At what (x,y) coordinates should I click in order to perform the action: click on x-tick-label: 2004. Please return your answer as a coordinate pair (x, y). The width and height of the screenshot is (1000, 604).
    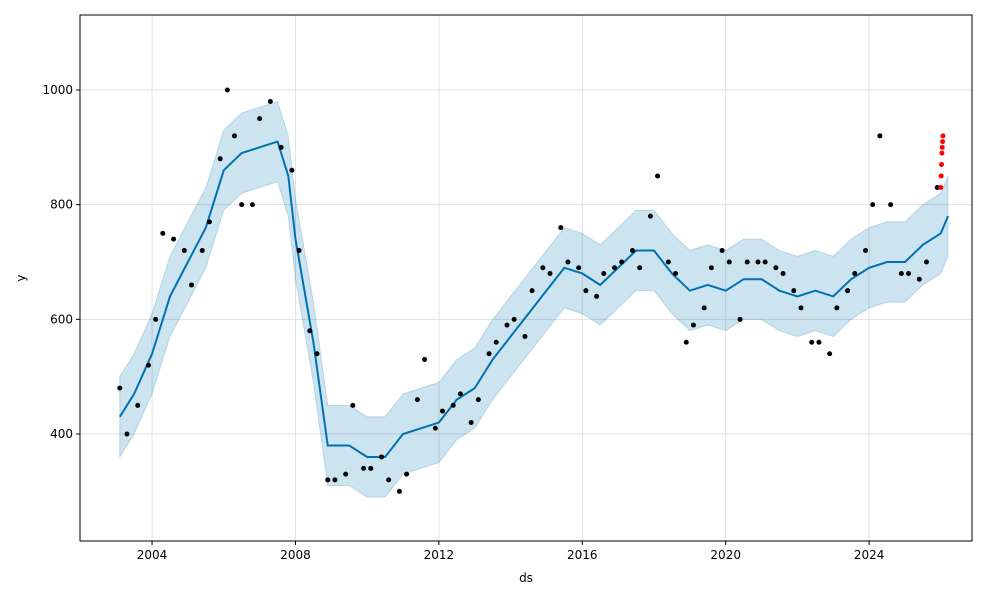
    Looking at the image, I should click on (152, 555).